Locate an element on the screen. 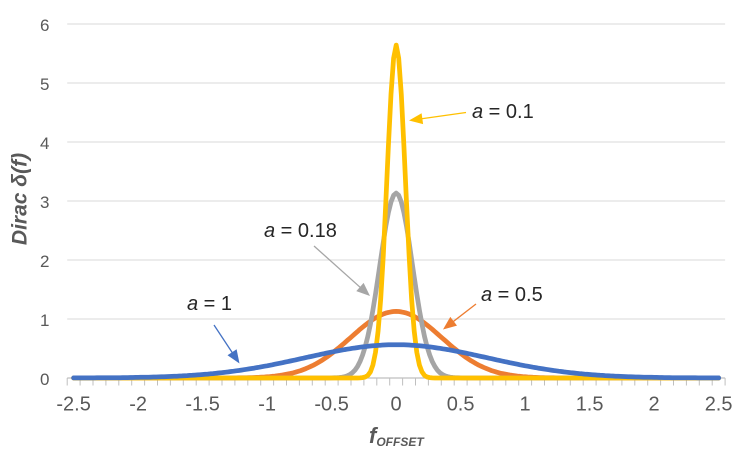  svg-text: 3 is located at coordinates (44, 202).